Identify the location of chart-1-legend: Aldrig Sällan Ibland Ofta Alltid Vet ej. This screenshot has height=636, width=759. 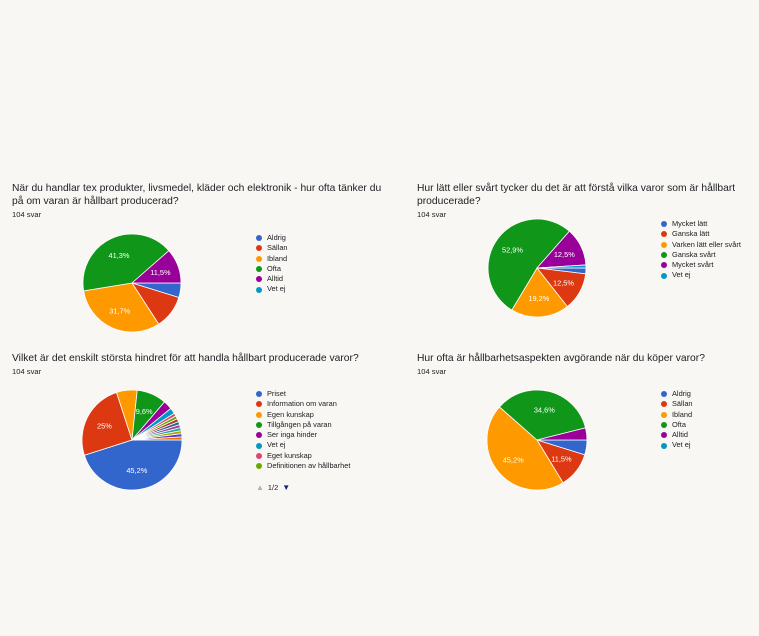
(272, 264).